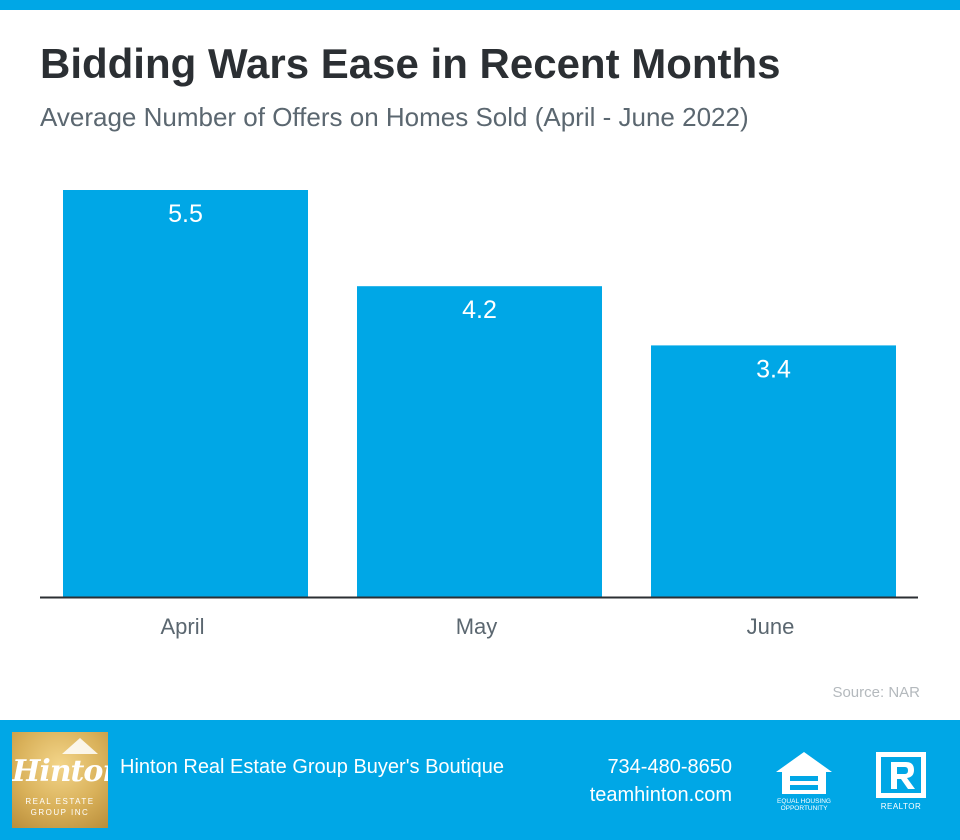 The width and height of the screenshot is (960, 840). I want to click on x-tick-label-may: May, so click(477, 626).